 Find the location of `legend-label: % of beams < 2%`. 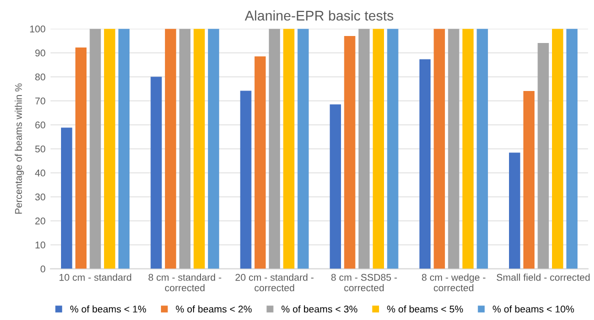

legend-label: % of beams < 2% is located at coordinates (214, 309).